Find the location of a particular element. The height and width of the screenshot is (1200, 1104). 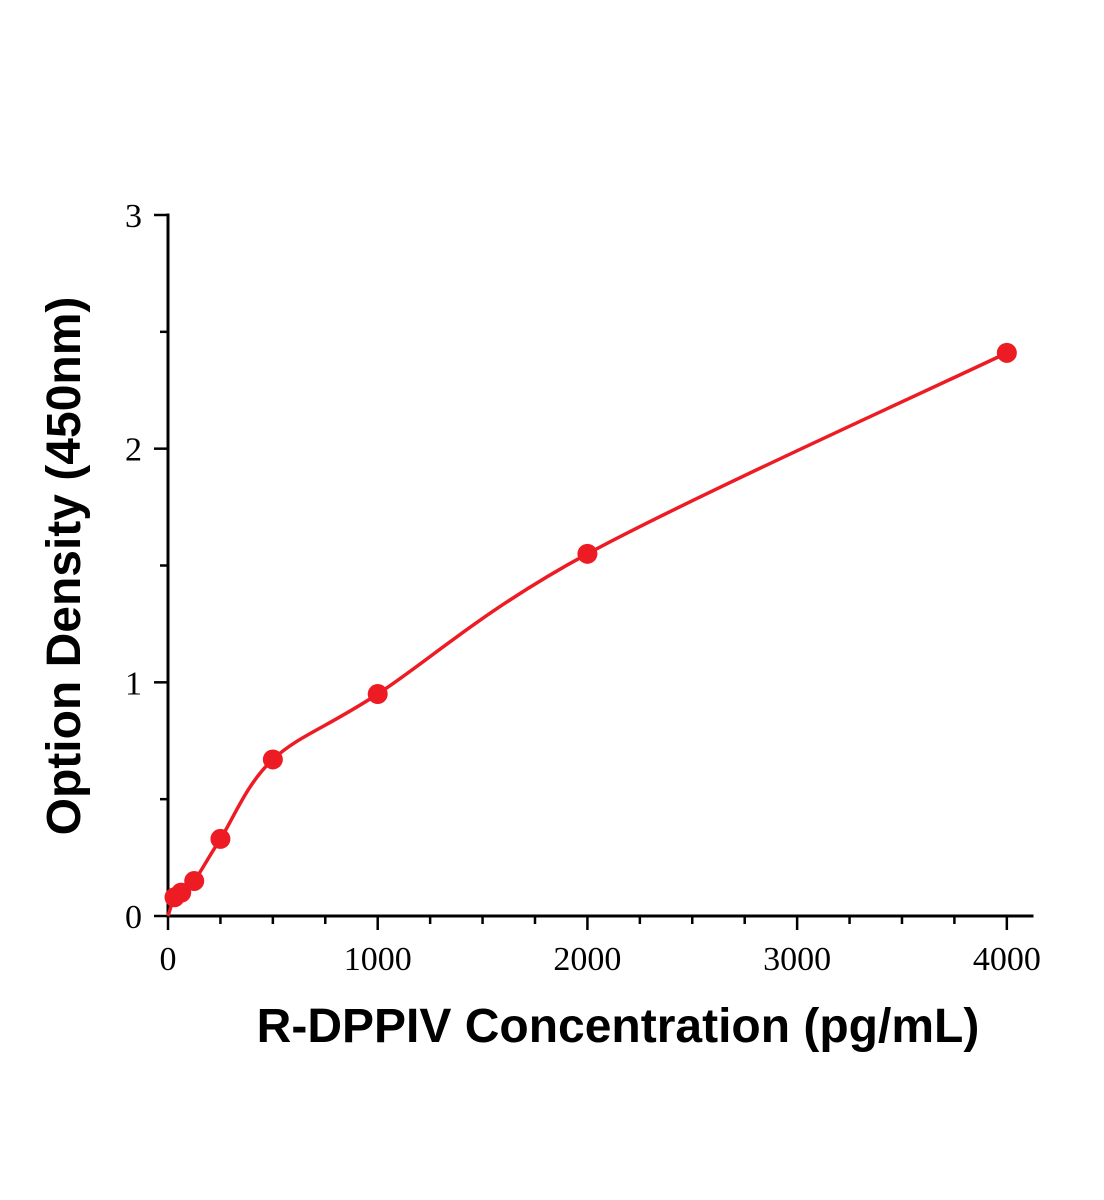

x-tick-label: 0 is located at coordinates (168, 959).